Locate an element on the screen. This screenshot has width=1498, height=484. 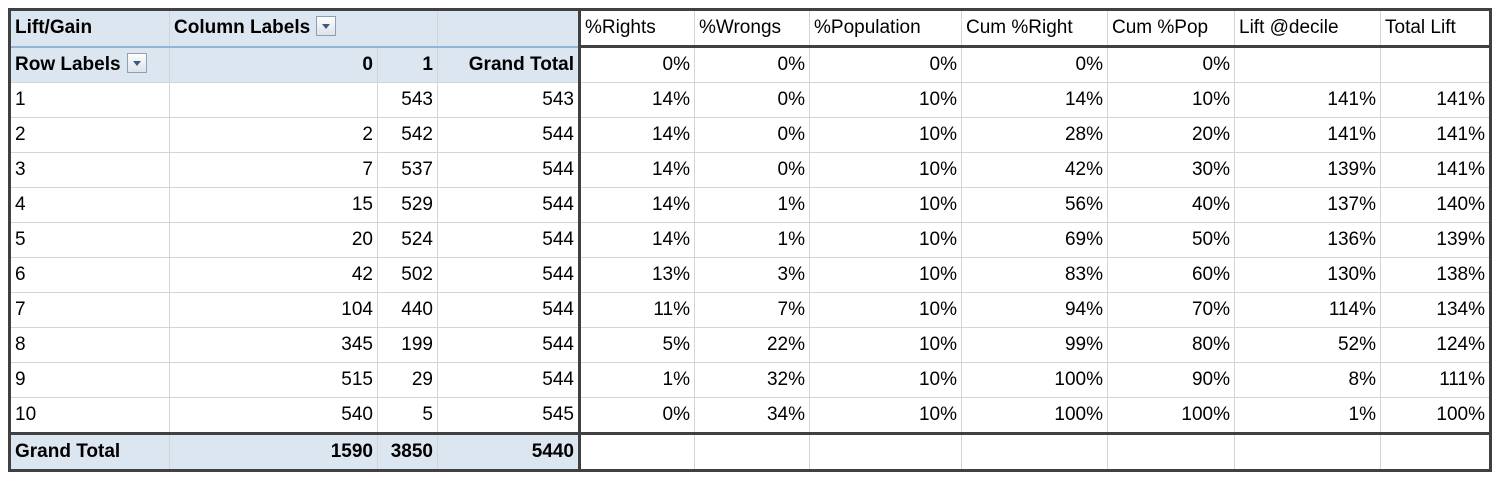
metric-cell-5: 130% is located at coordinates (1307, 275).